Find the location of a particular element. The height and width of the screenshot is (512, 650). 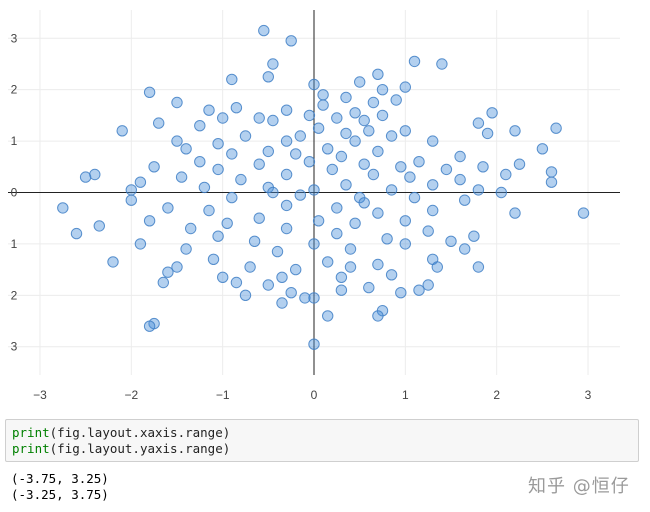

y-tick-labels: 3 2 1 0 1 2 3 is located at coordinates (14, 192).